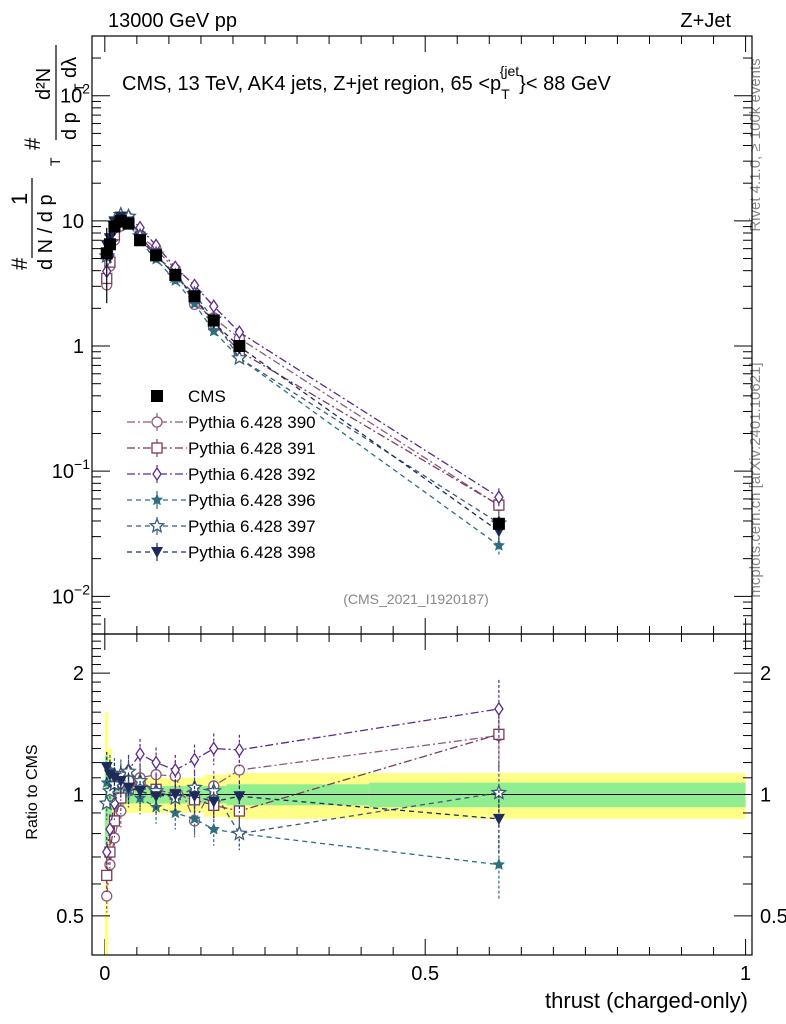 The height and width of the screenshot is (1024, 786). What do you see at coordinates (46, 232) in the screenshot?
I see `y-label-dn: d N / d p` at bounding box center [46, 232].